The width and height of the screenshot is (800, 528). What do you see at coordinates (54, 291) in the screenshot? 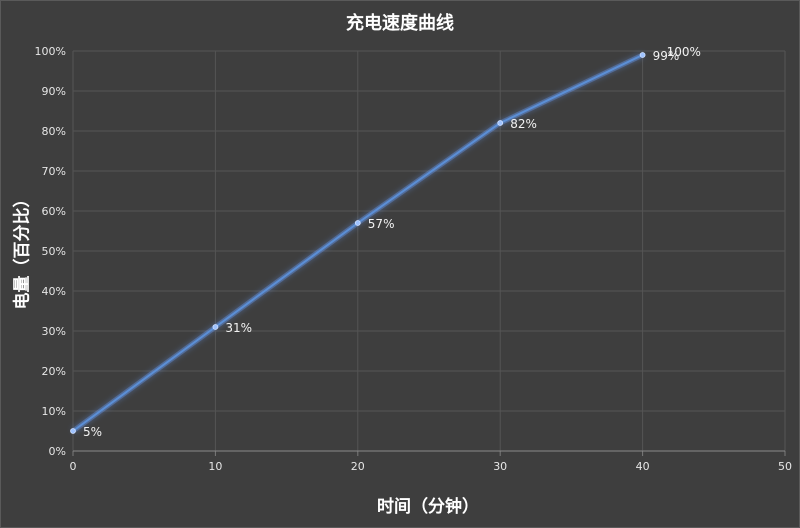
I see `y-tick-label: 40%` at bounding box center [54, 291].